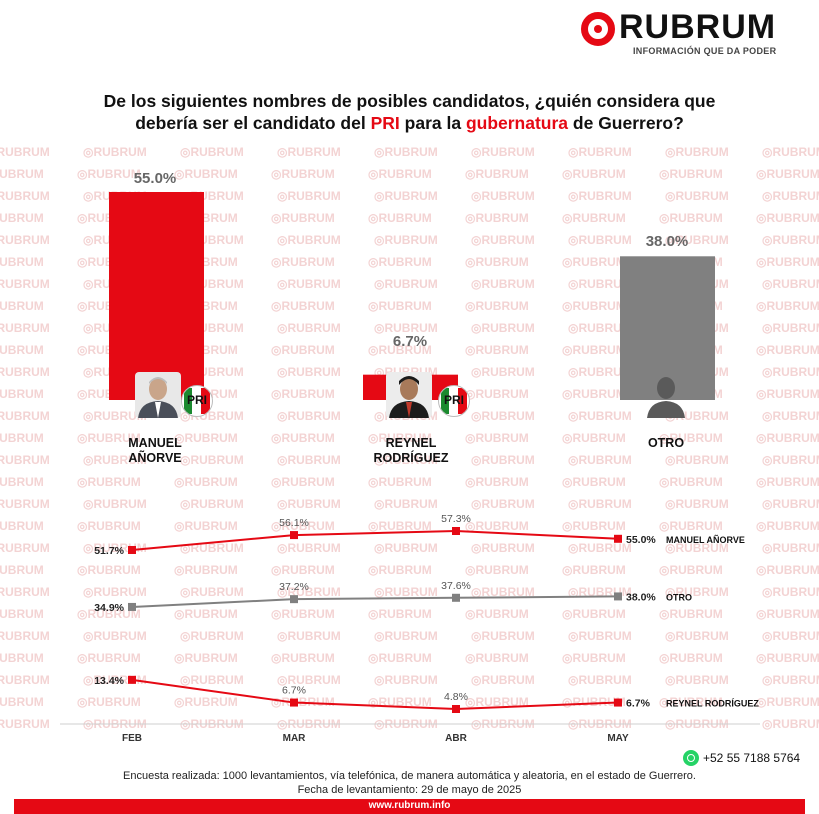  I want to click on website-link: www.rubrum.info, so click(409, 805).